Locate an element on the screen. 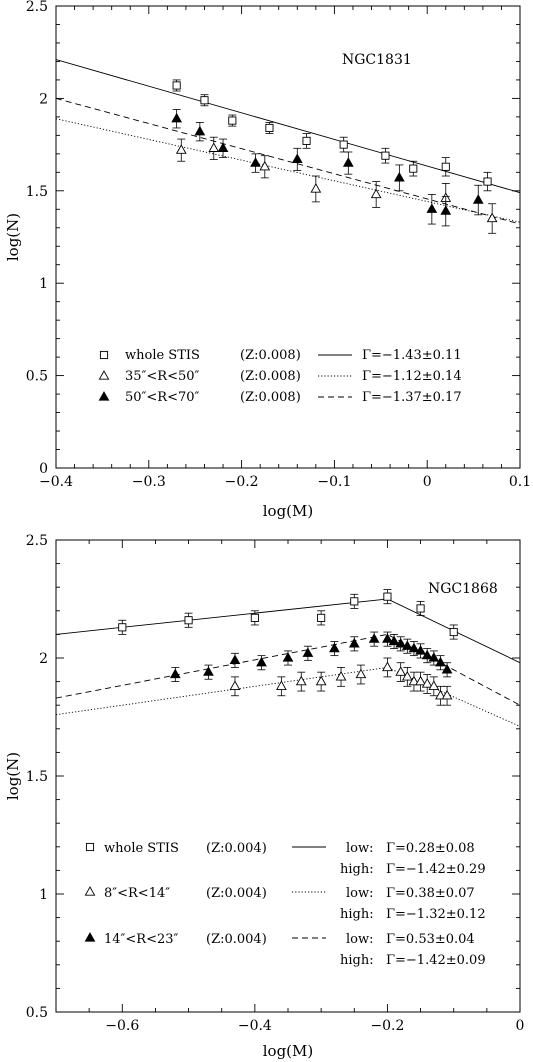 Image resolution: width=533 pixels, height=1062 pixels. legend-high-word-a: high: is located at coordinates (357, 869).